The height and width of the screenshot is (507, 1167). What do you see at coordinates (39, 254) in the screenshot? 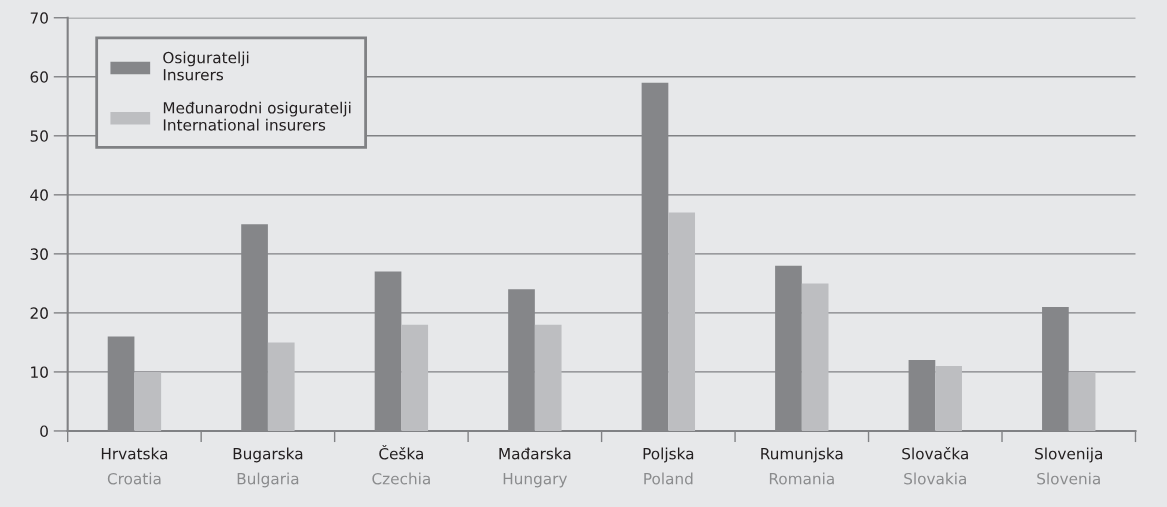
I see `y-tick-label: 30` at bounding box center [39, 254].